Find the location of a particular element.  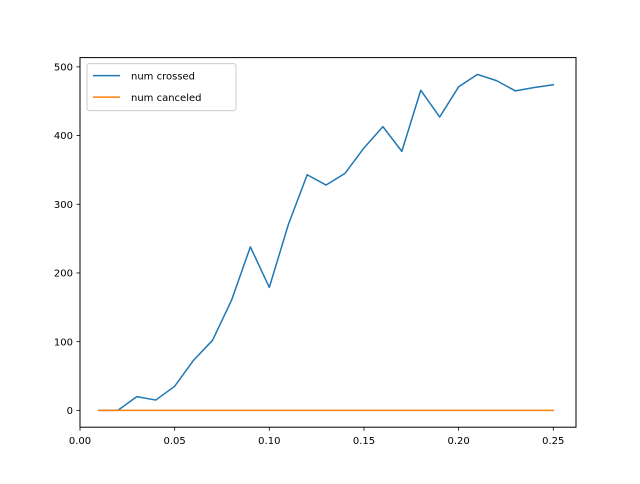

y-axis: 0 100 200 300 400 500 is located at coordinates (67, 239).